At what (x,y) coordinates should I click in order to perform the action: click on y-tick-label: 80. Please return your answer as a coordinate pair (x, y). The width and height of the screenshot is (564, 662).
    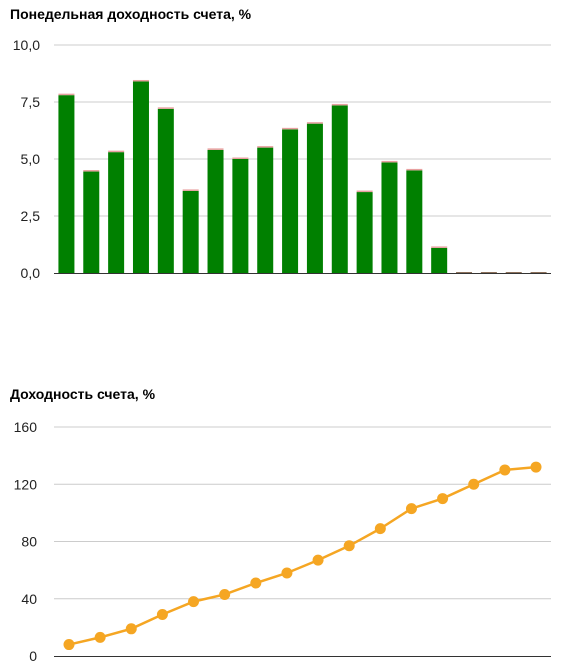
    Looking at the image, I should click on (29, 542).